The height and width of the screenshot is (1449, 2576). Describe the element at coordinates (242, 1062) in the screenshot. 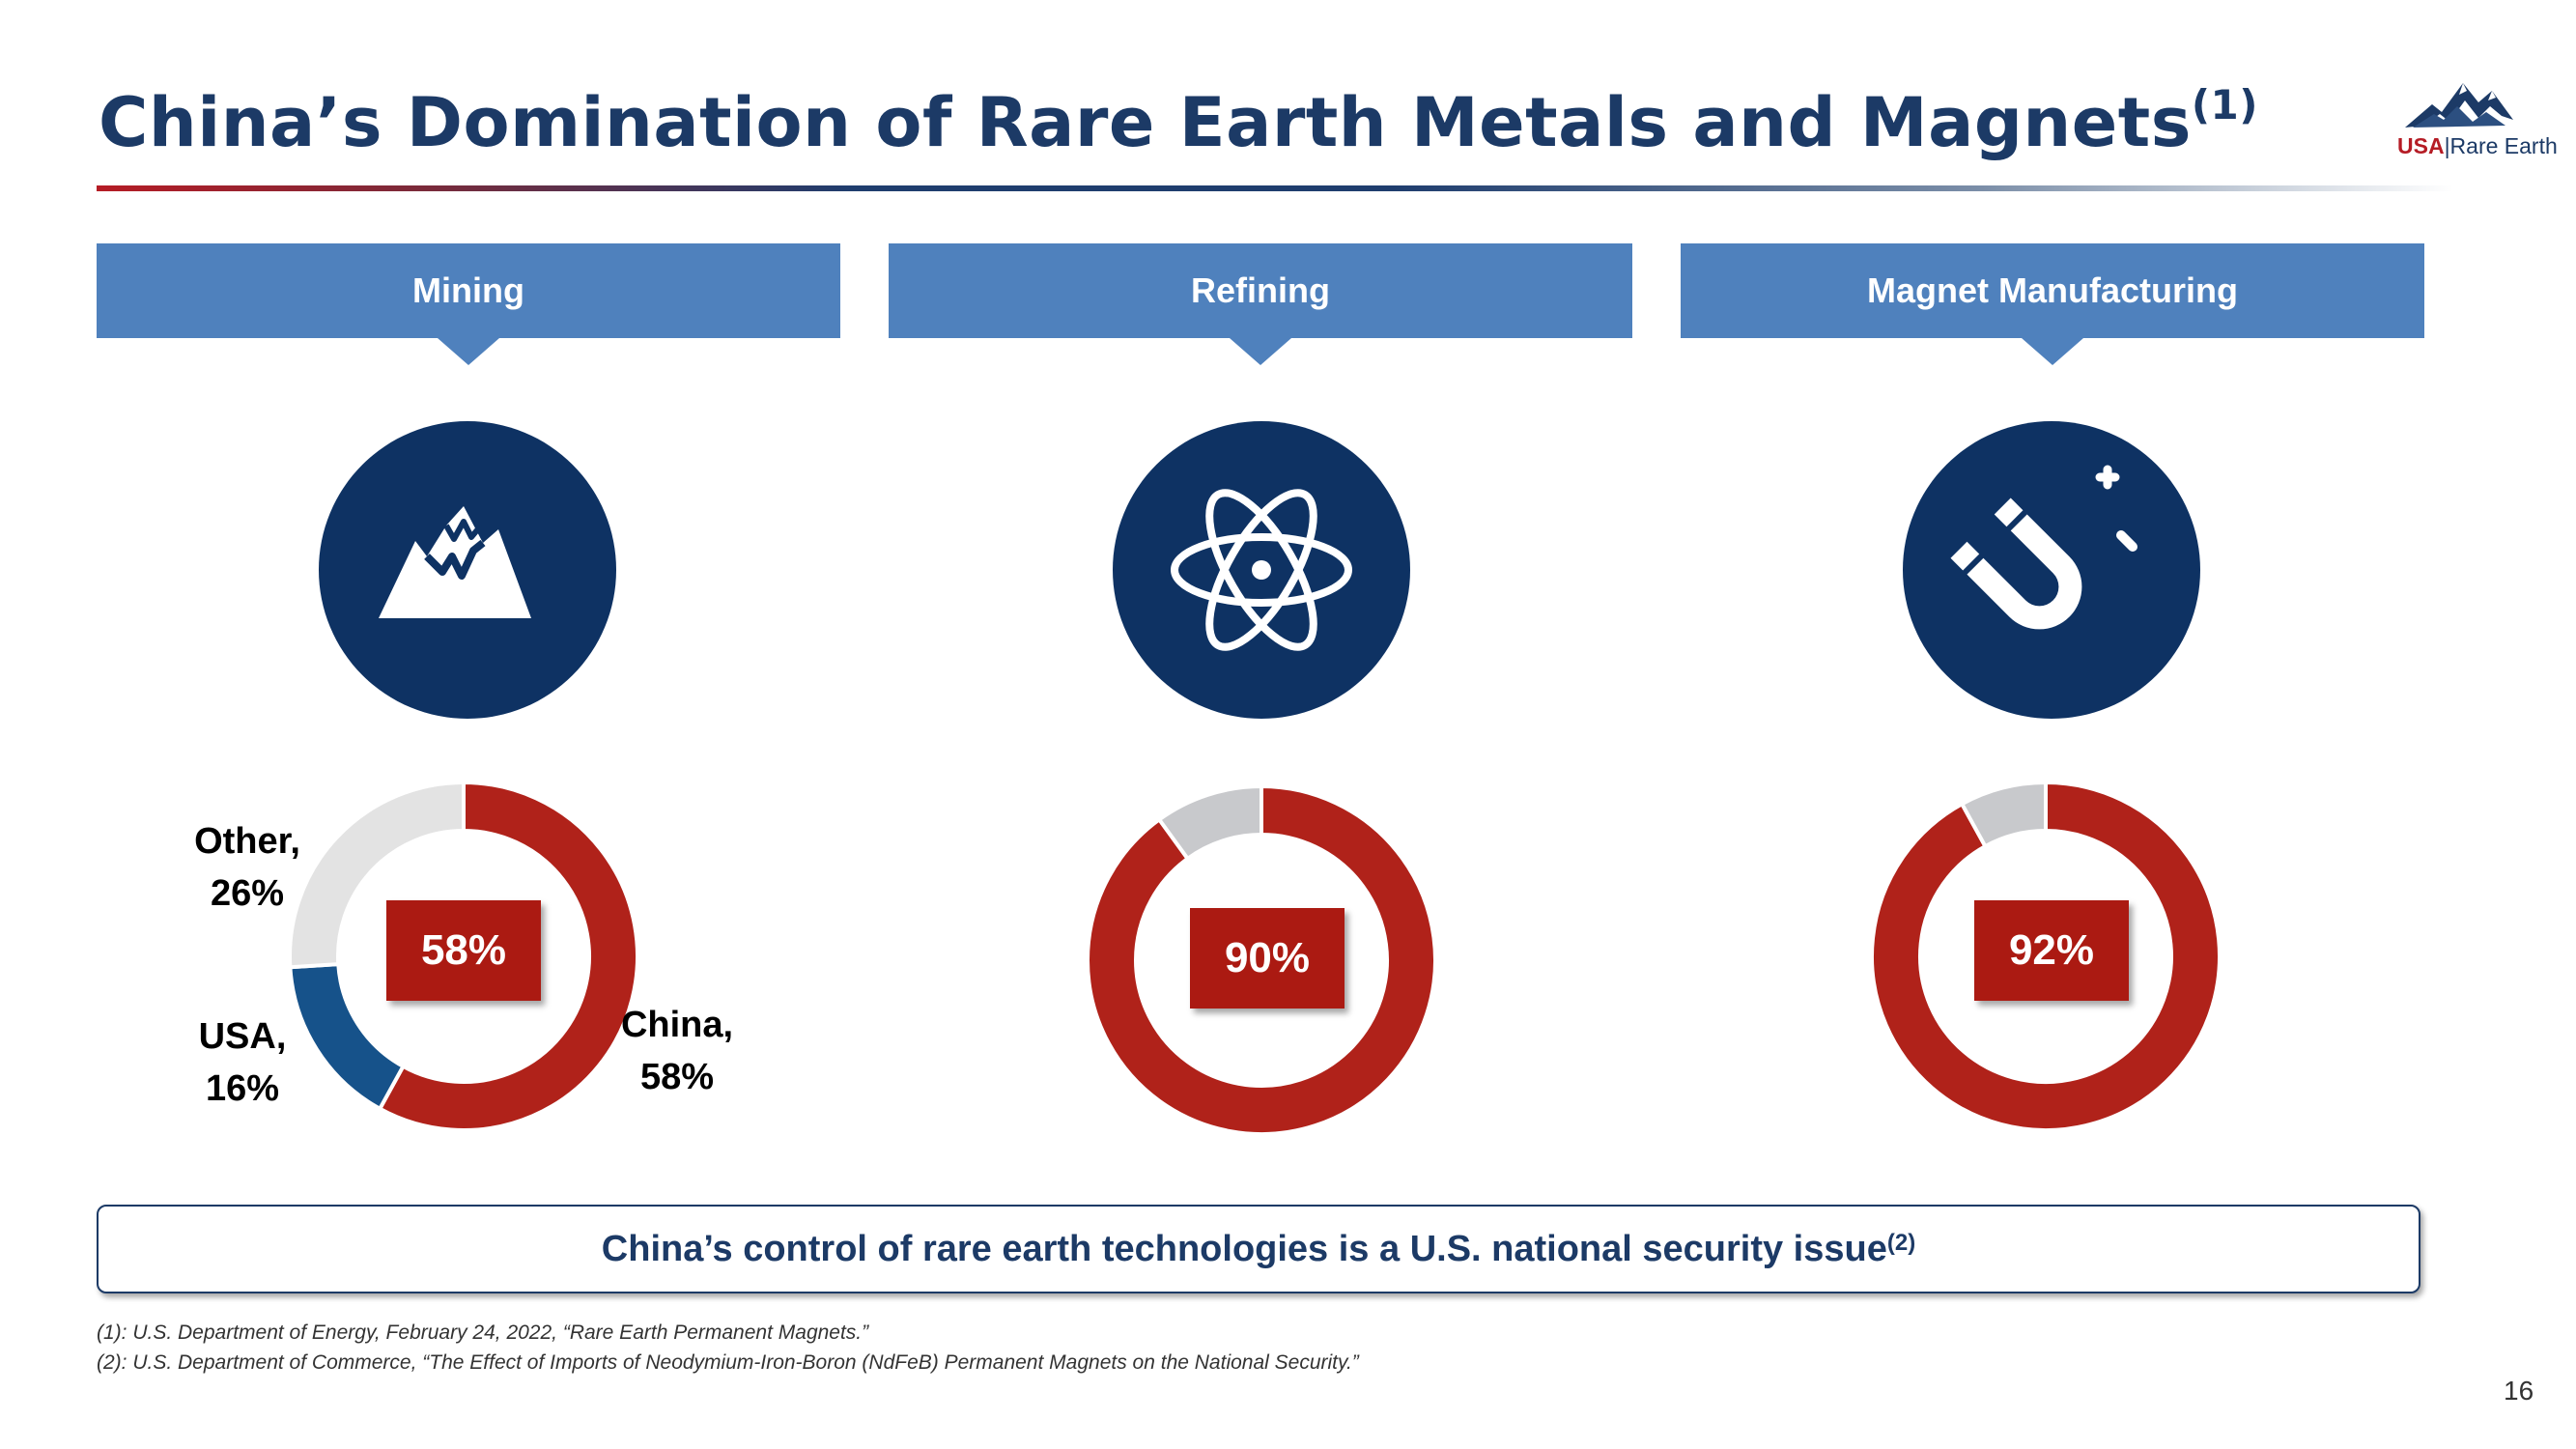

I see `mining-usa-label: USA, 16%` at that location.